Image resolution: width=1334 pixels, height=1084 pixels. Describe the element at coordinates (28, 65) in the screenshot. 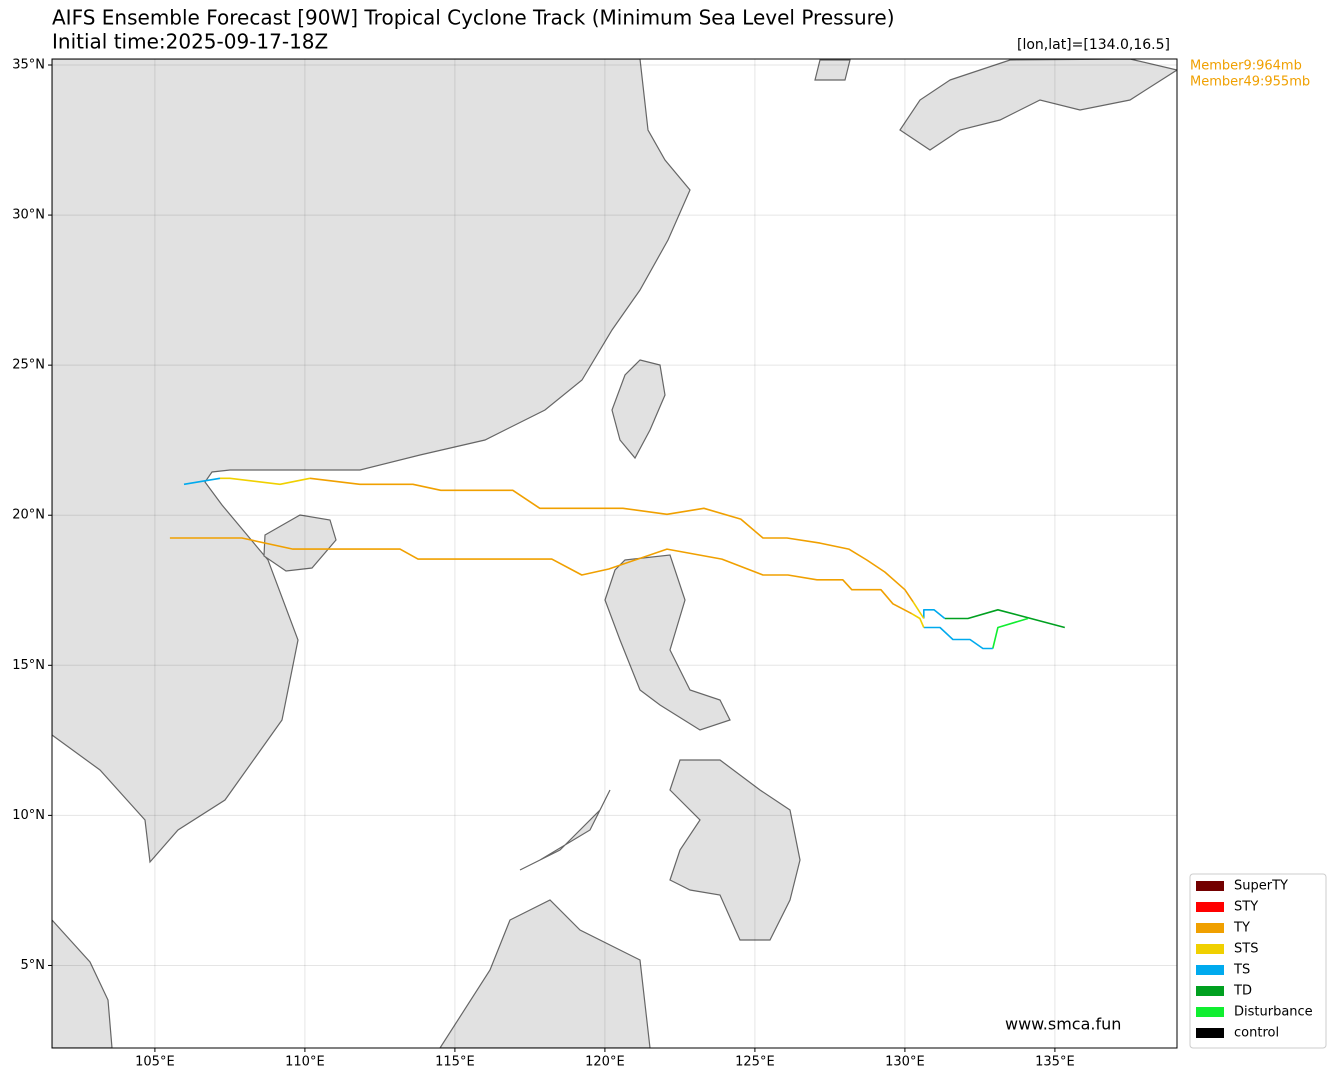

I see `y-tick-label: 35°N` at that location.